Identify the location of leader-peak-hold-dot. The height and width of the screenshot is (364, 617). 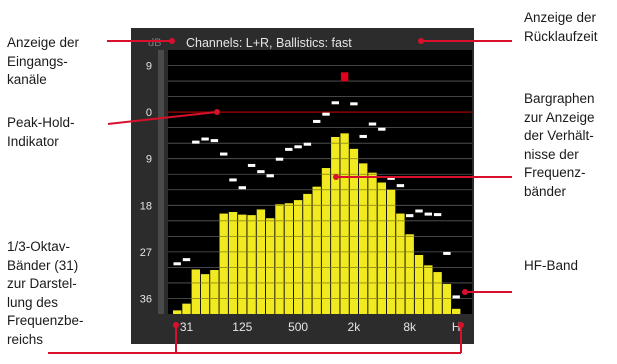
(217, 112).